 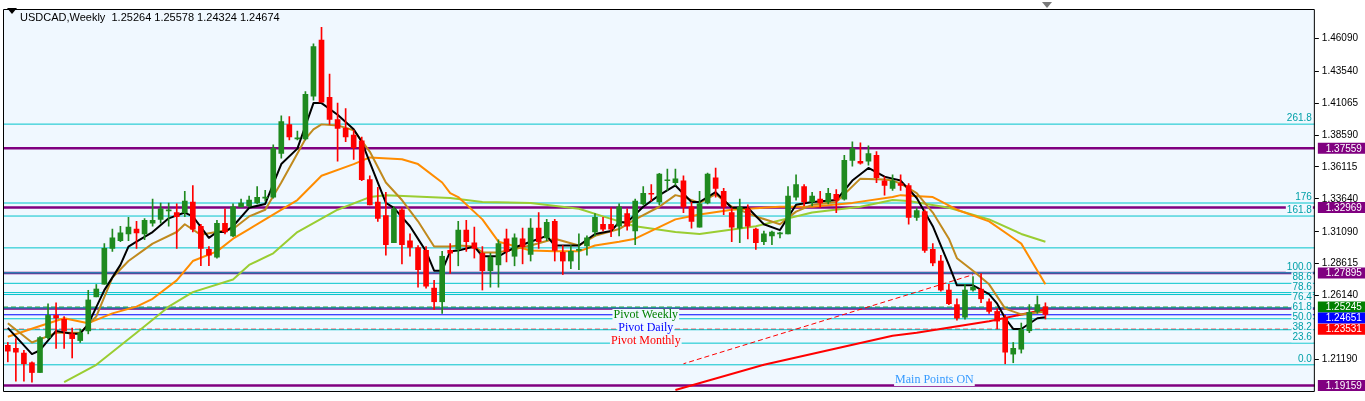 What do you see at coordinates (1340, 198) in the screenshot?
I see `y-tick-label: 1.33640` at bounding box center [1340, 198].